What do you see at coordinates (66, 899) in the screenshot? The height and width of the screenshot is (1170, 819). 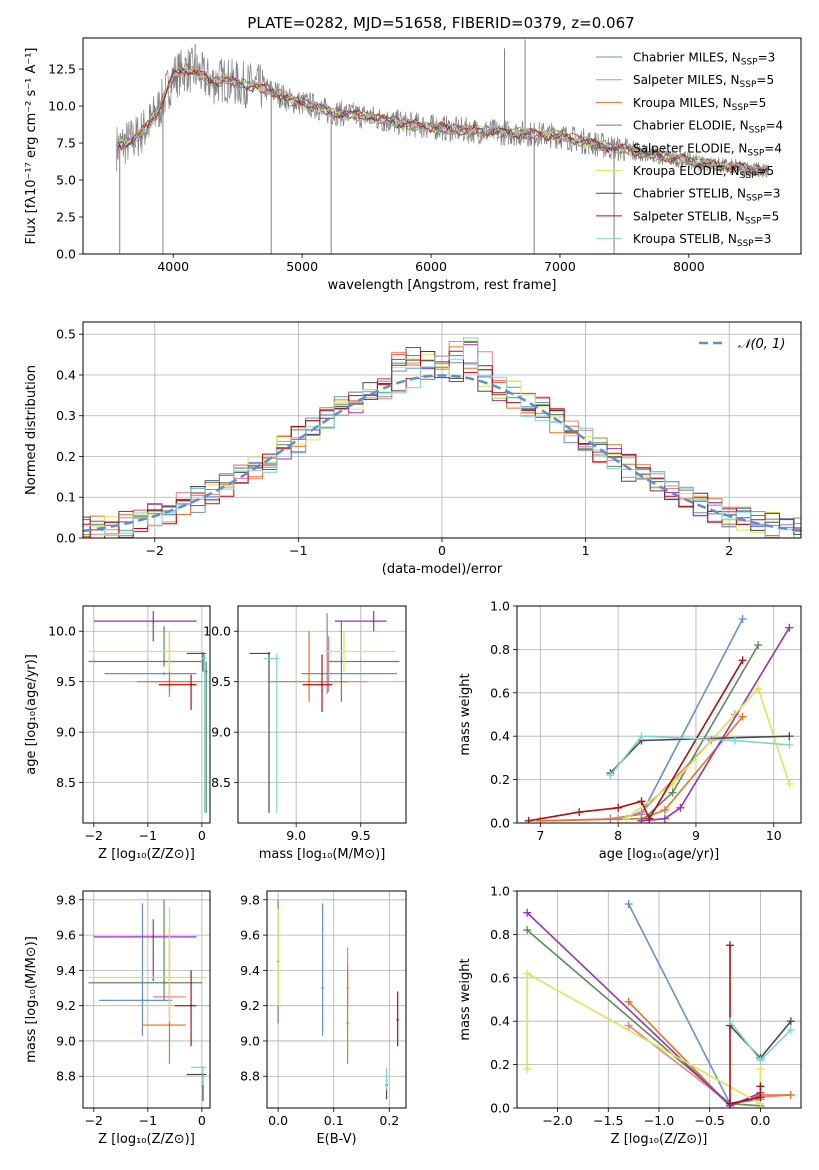 I see `y-tick-label: 9.8` at bounding box center [66, 899].